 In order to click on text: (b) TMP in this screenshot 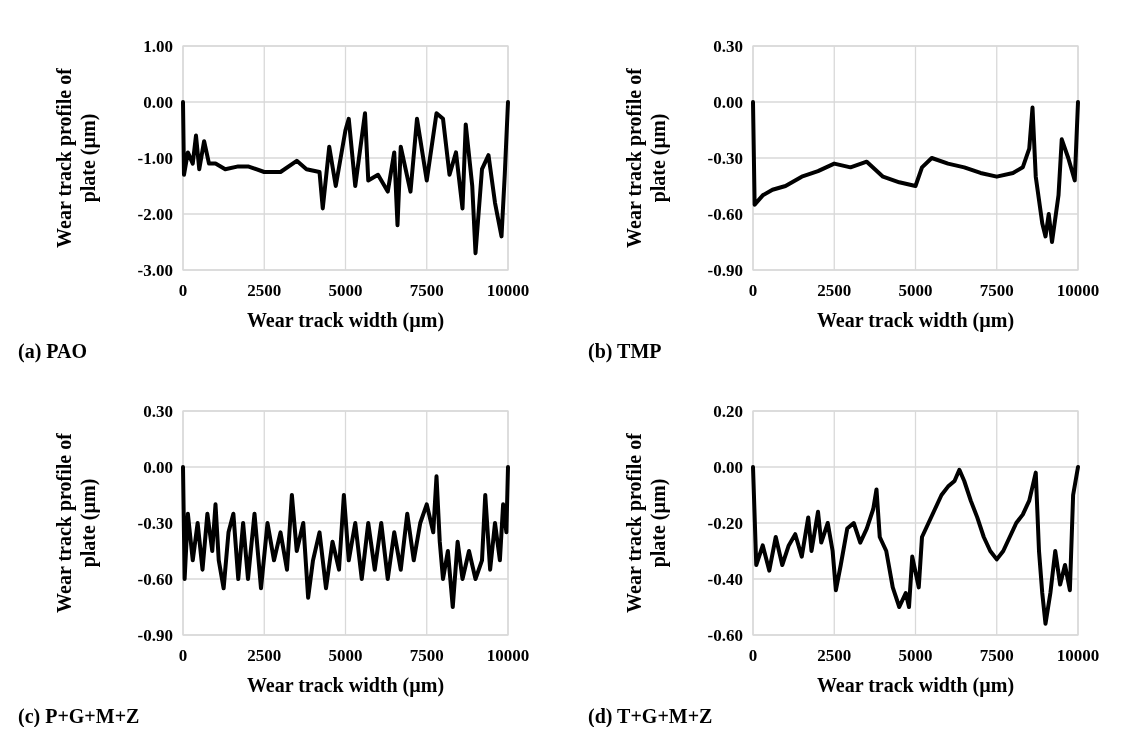, I will do `click(625, 351)`.